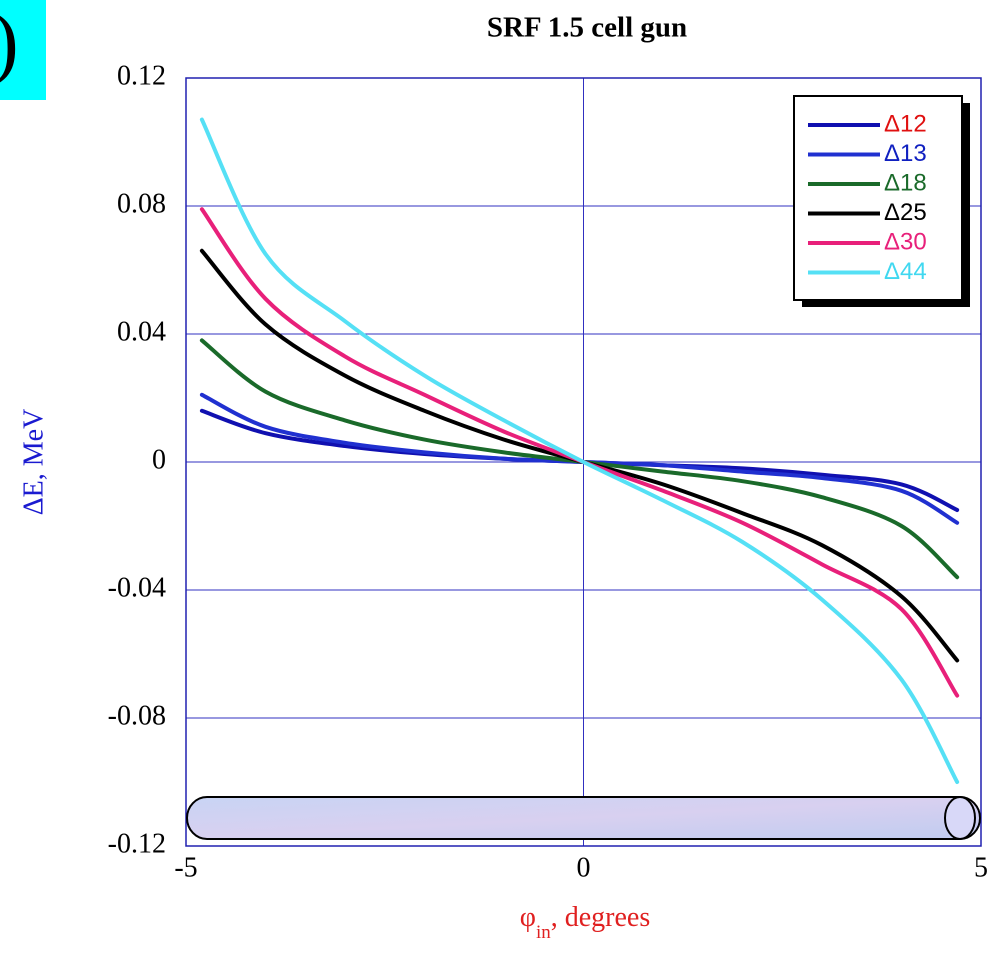 The image size is (994, 954). What do you see at coordinates (141, 203) in the screenshot?
I see `y-tick-label: 0.08` at bounding box center [141, 203].